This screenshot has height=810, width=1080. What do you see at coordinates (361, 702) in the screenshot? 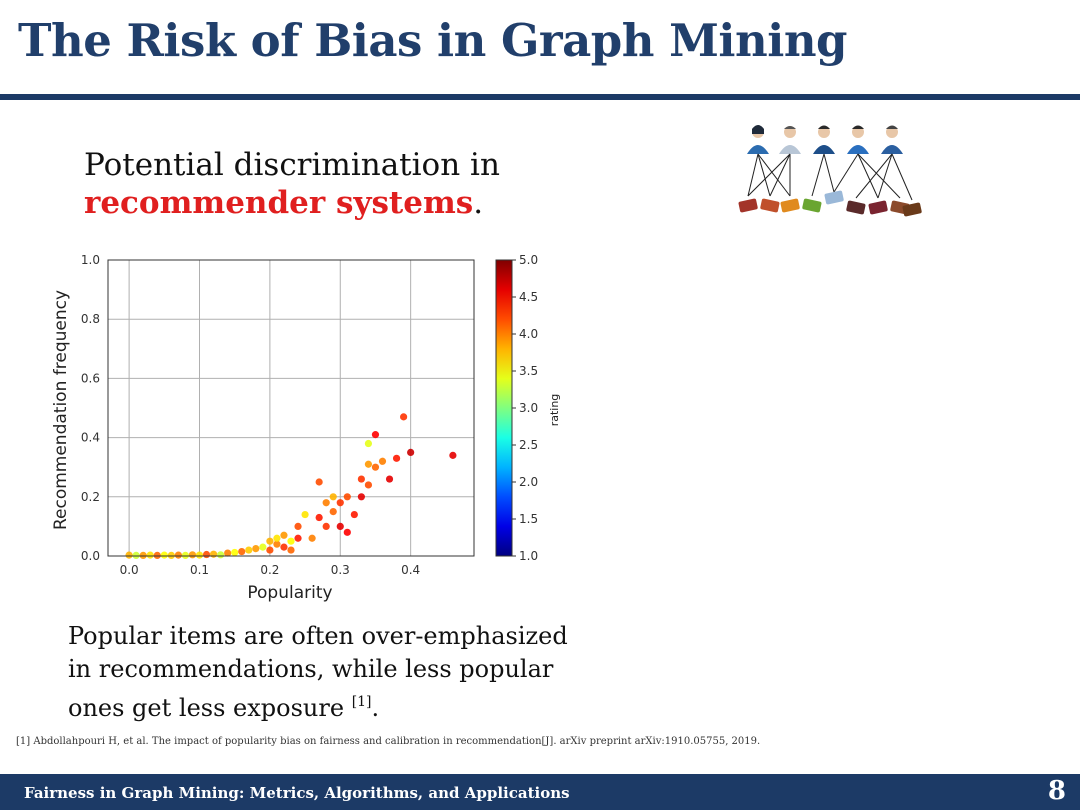
I see `caption-citation: [1]` at bounding box center [361, 702].